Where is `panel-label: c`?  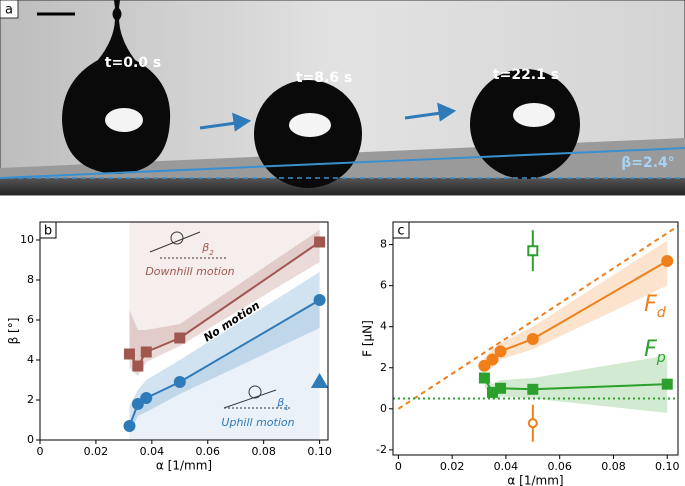 panel-label: c is located at coordinates (400, 231).